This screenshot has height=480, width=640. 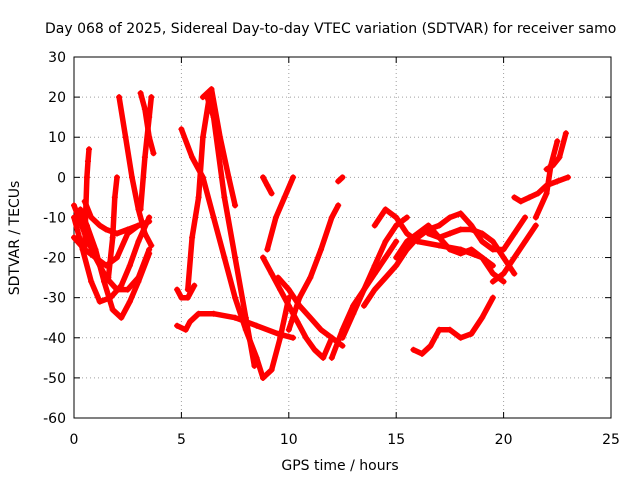 I want to click on x-tick-label: 5, so click(x=181, y=440).